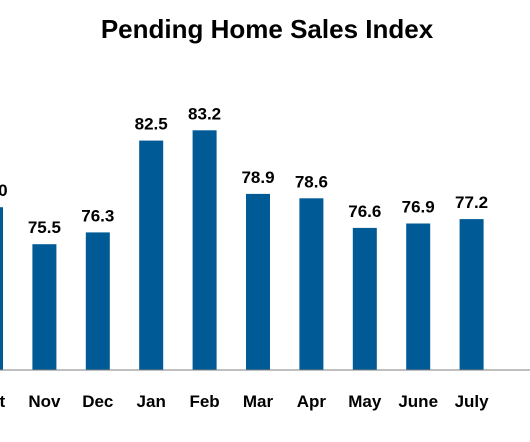 Image resolution: width=530 pixels, height=442 pixels. What do you see at coordinates (311, 284) in the screenshot?
I see `bar-apr` at bounding box center [311, 284].